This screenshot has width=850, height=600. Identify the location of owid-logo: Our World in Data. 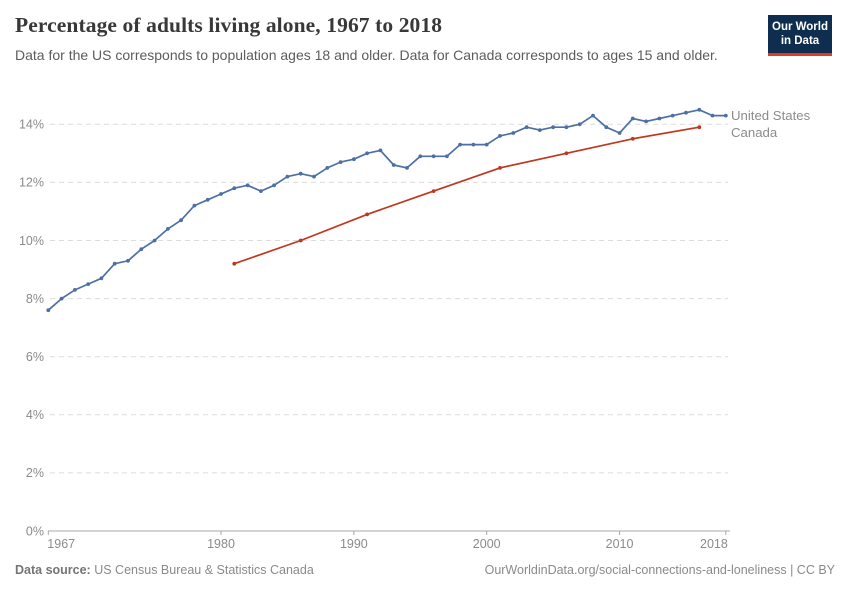
(800, 35).